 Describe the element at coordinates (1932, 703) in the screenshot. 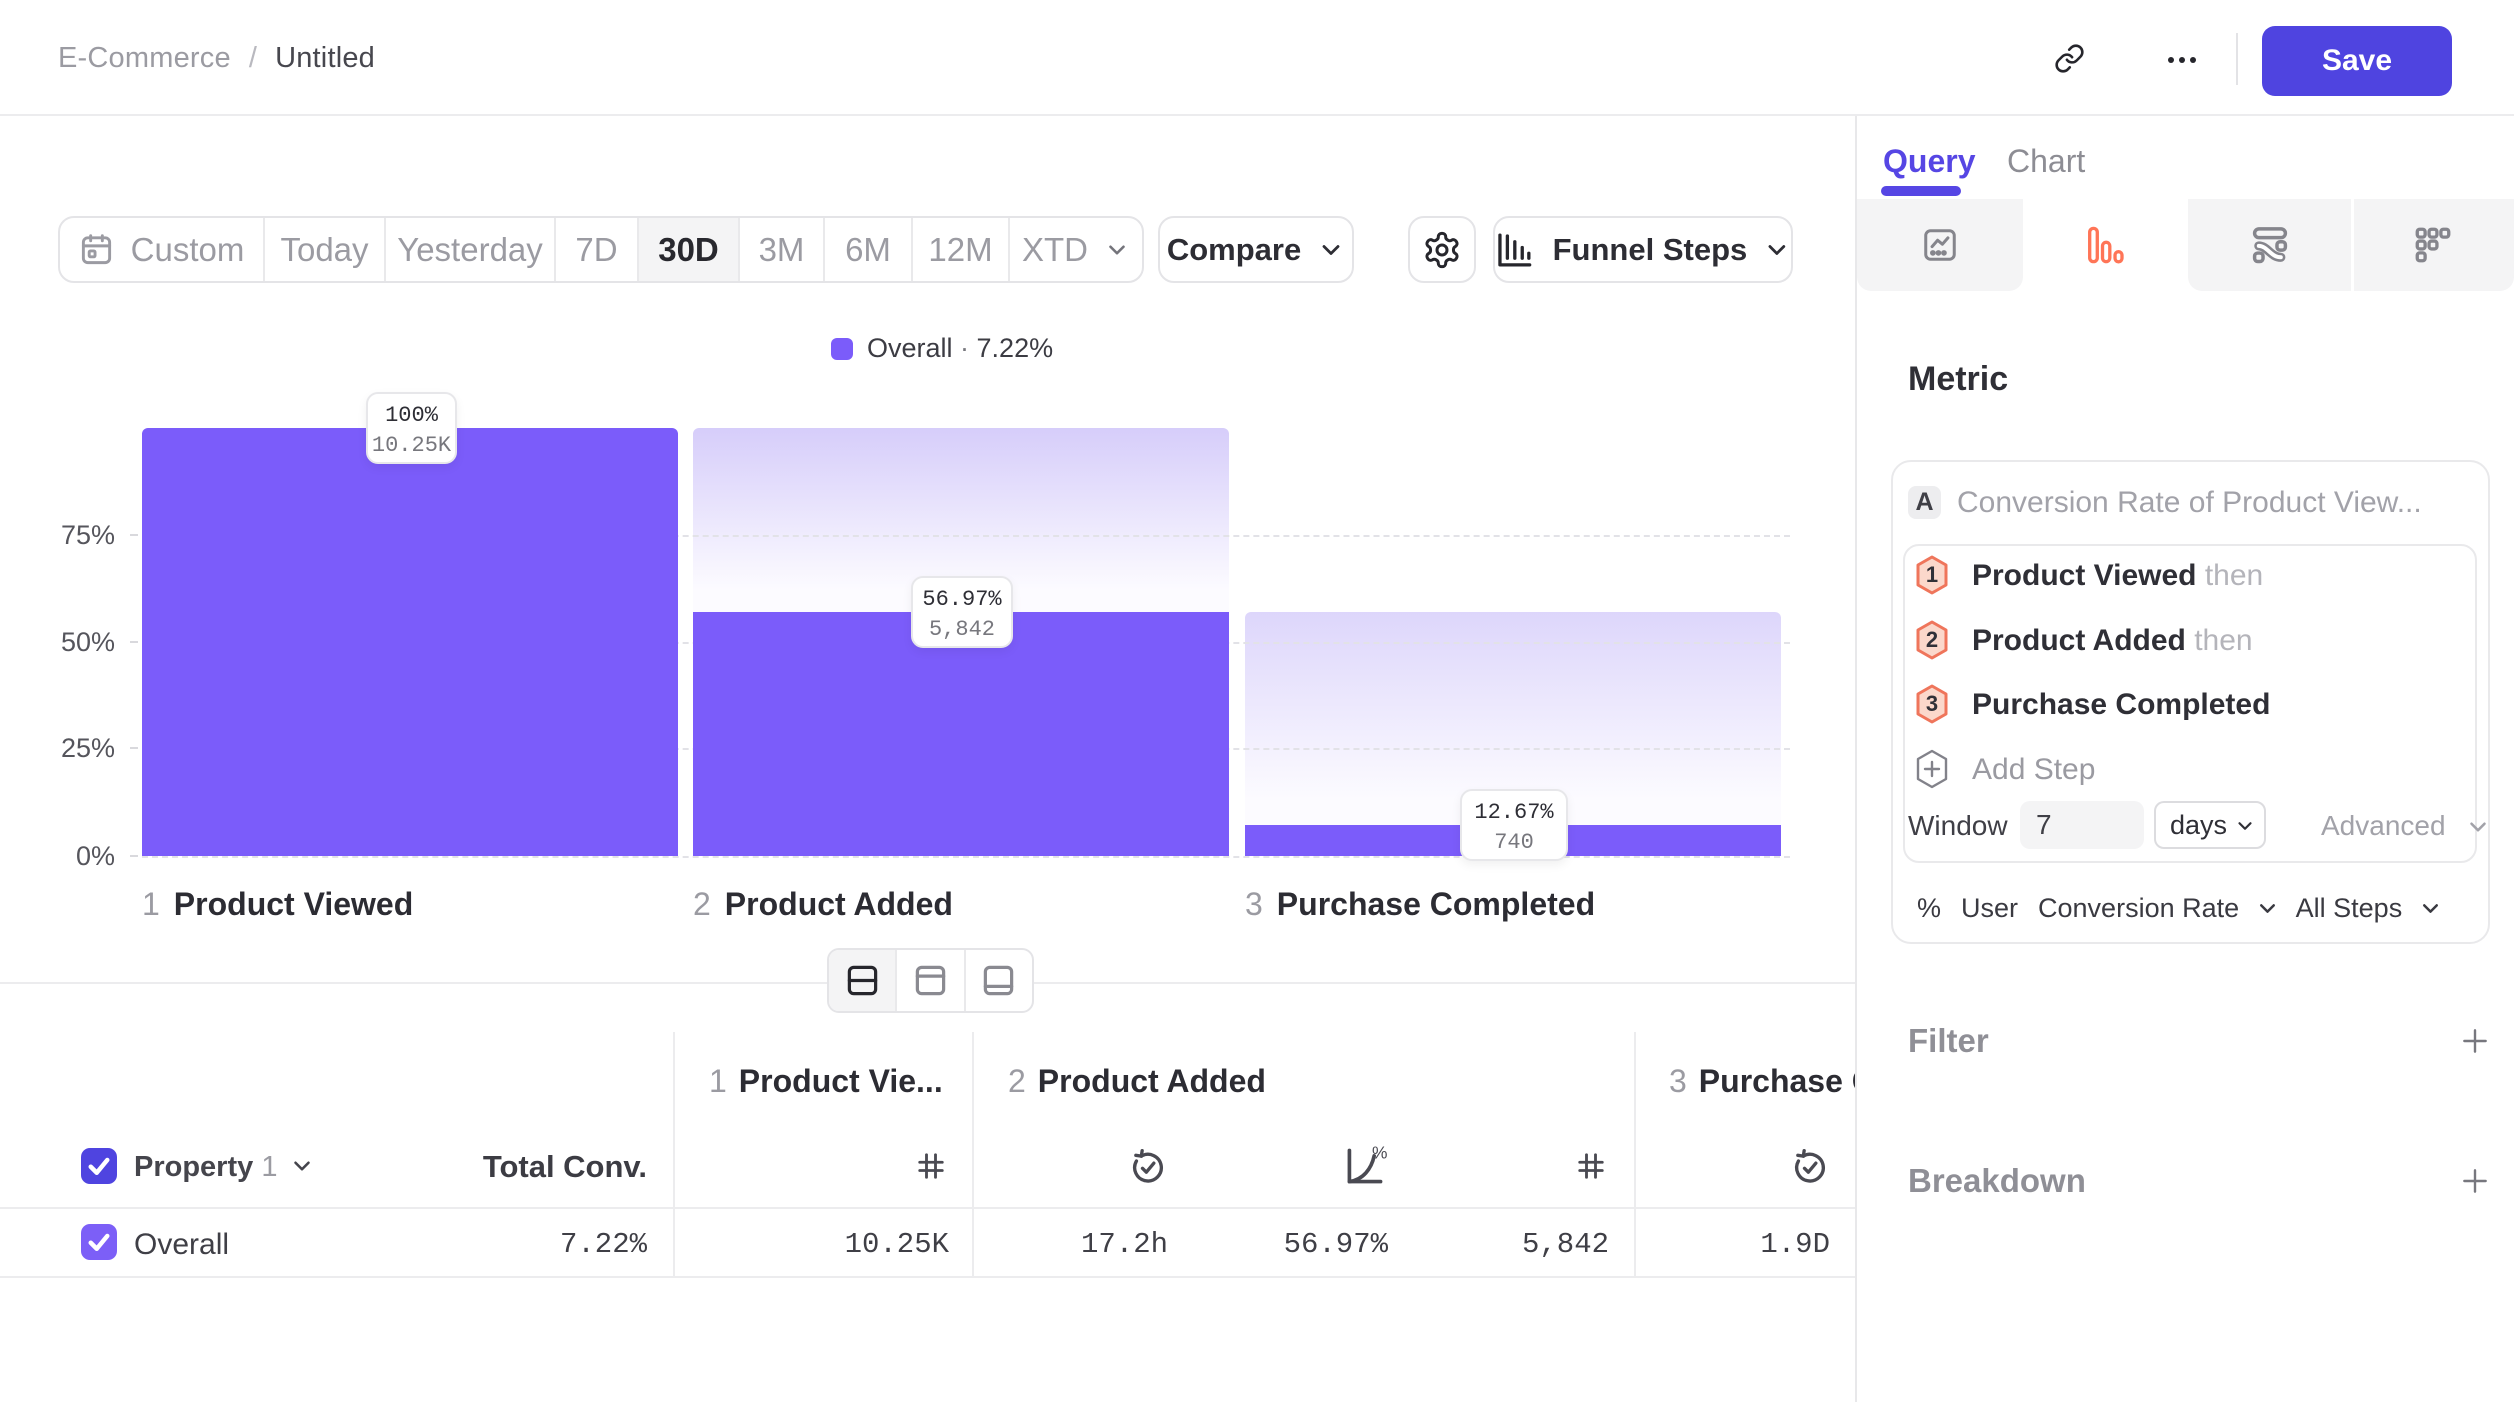

I see `svg-text: 3` at that location.